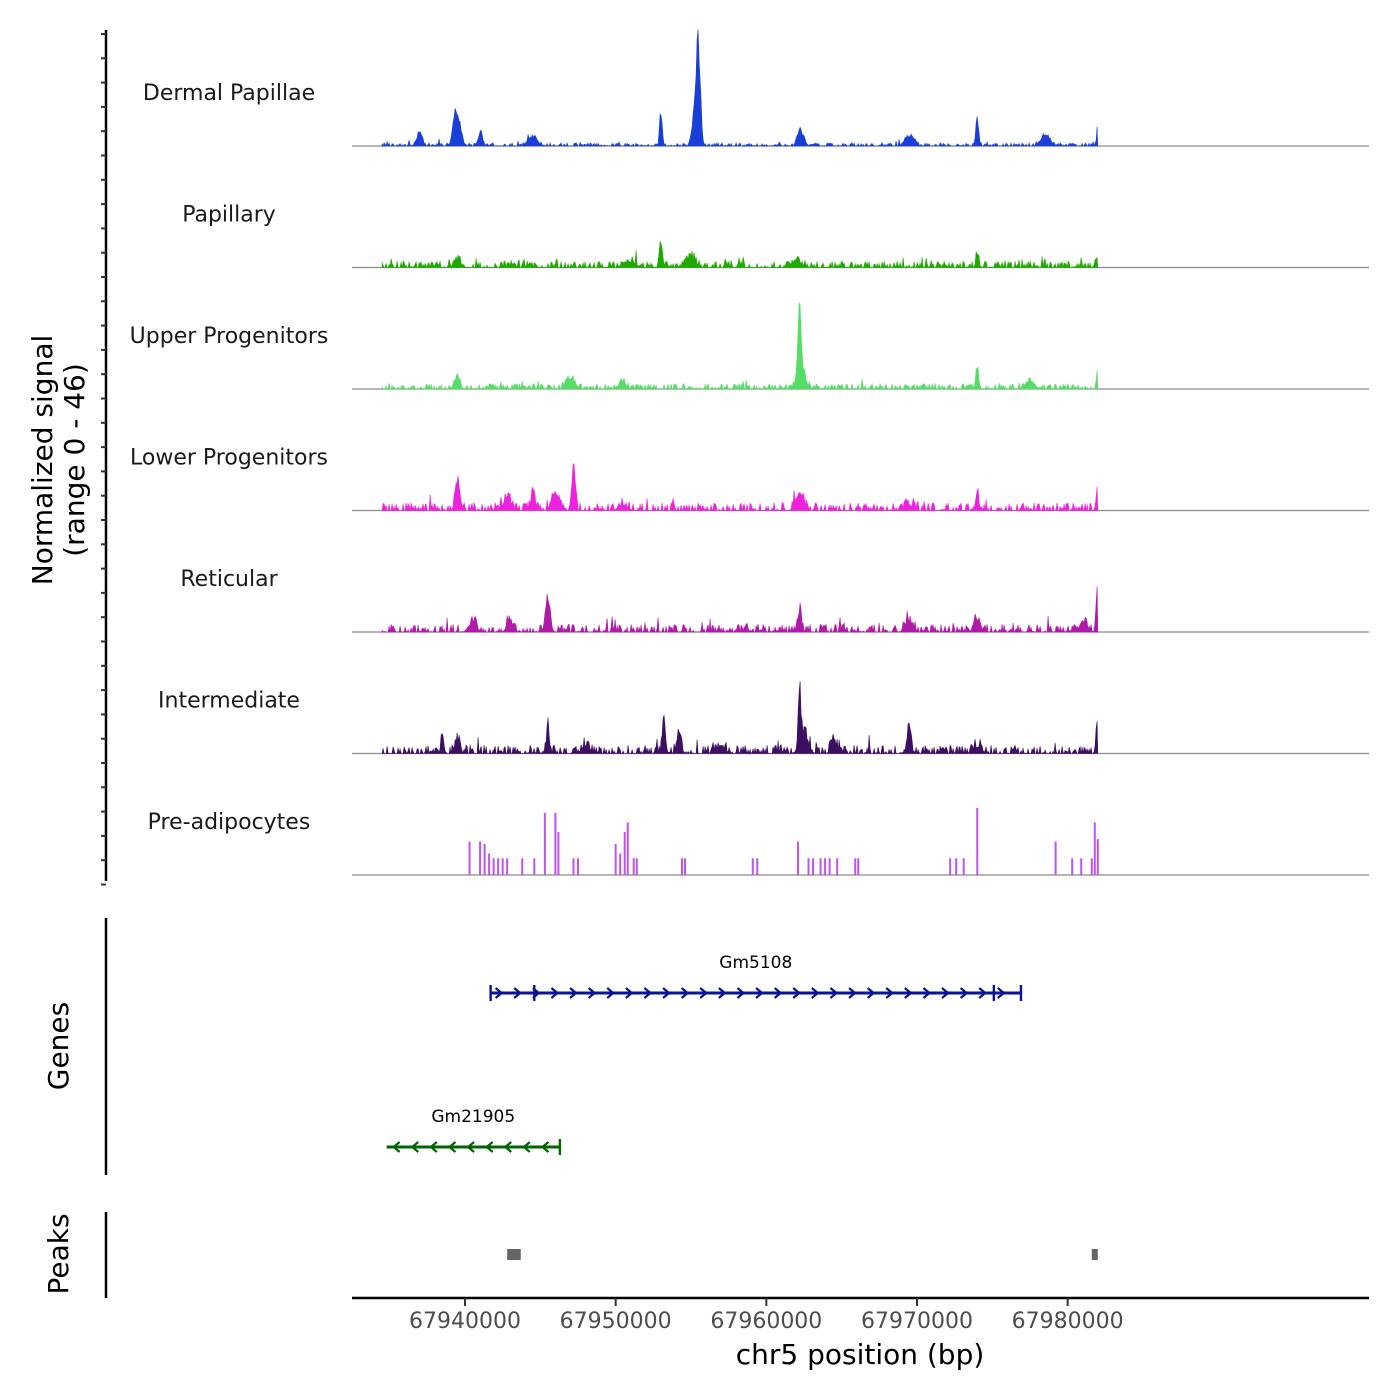 The image size is (1400, 1400). Describe the element at coordinates (229, 336) in the screenshot. I see `track-label-upper-progenitors: Upper Progenitors` at that location.